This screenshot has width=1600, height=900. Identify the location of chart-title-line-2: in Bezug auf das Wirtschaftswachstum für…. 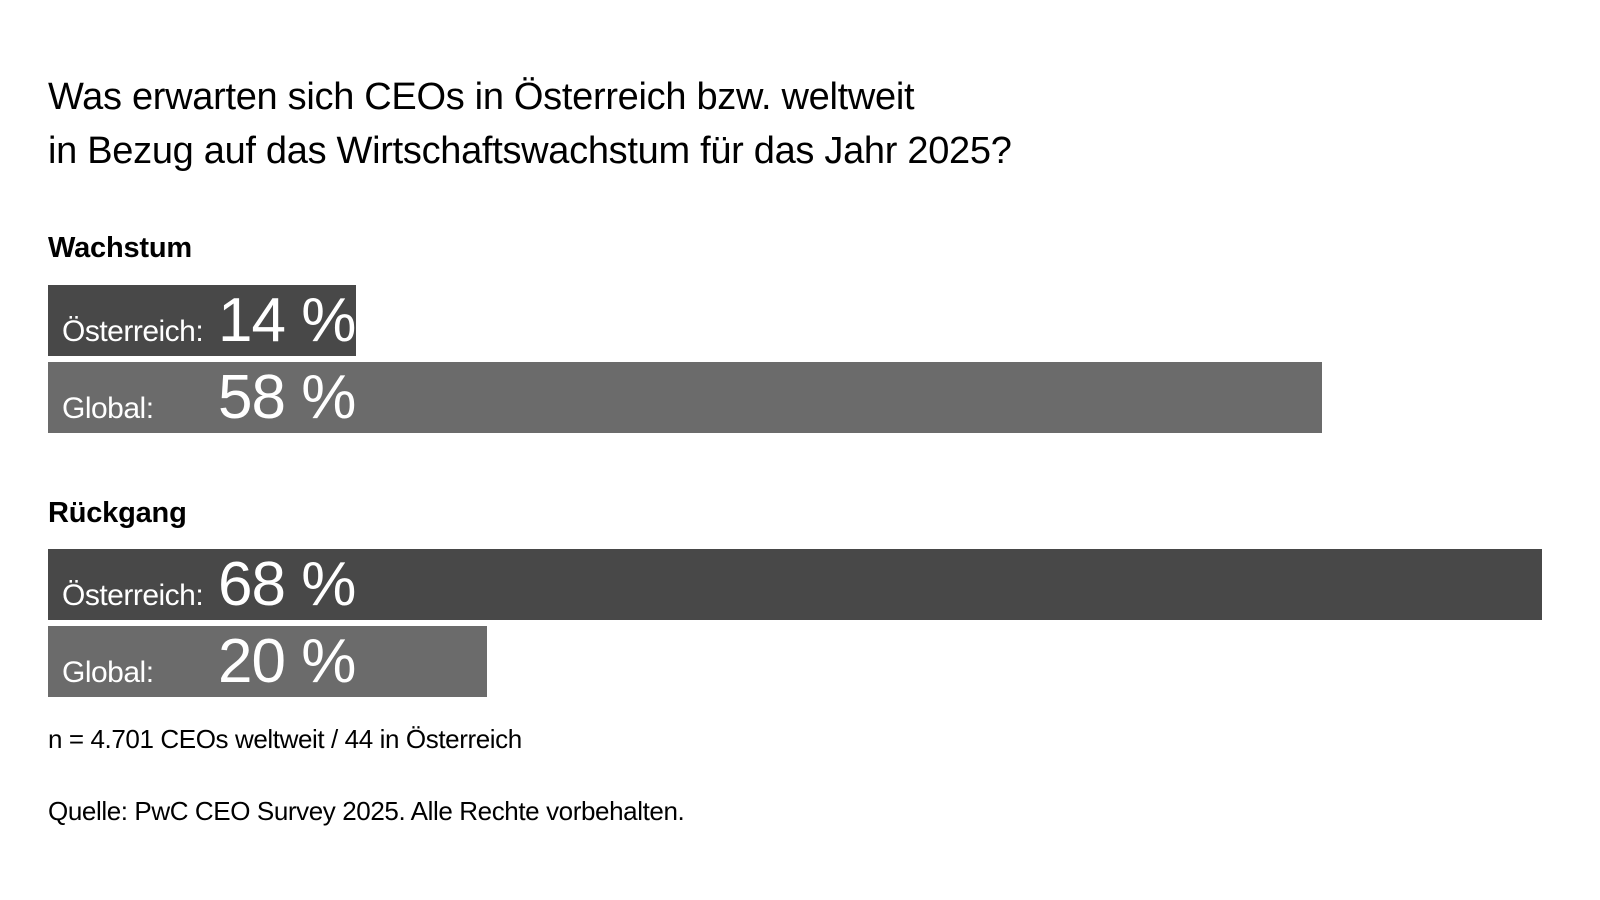
(530, 151).